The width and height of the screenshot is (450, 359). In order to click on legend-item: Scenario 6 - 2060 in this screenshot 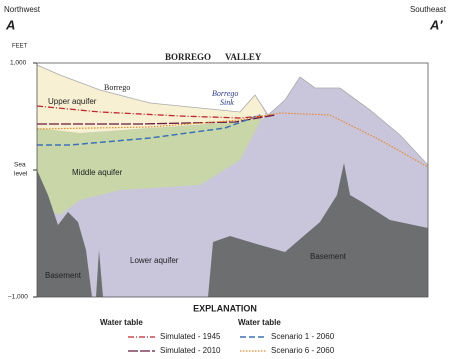, I will do `click(303, 350)`.